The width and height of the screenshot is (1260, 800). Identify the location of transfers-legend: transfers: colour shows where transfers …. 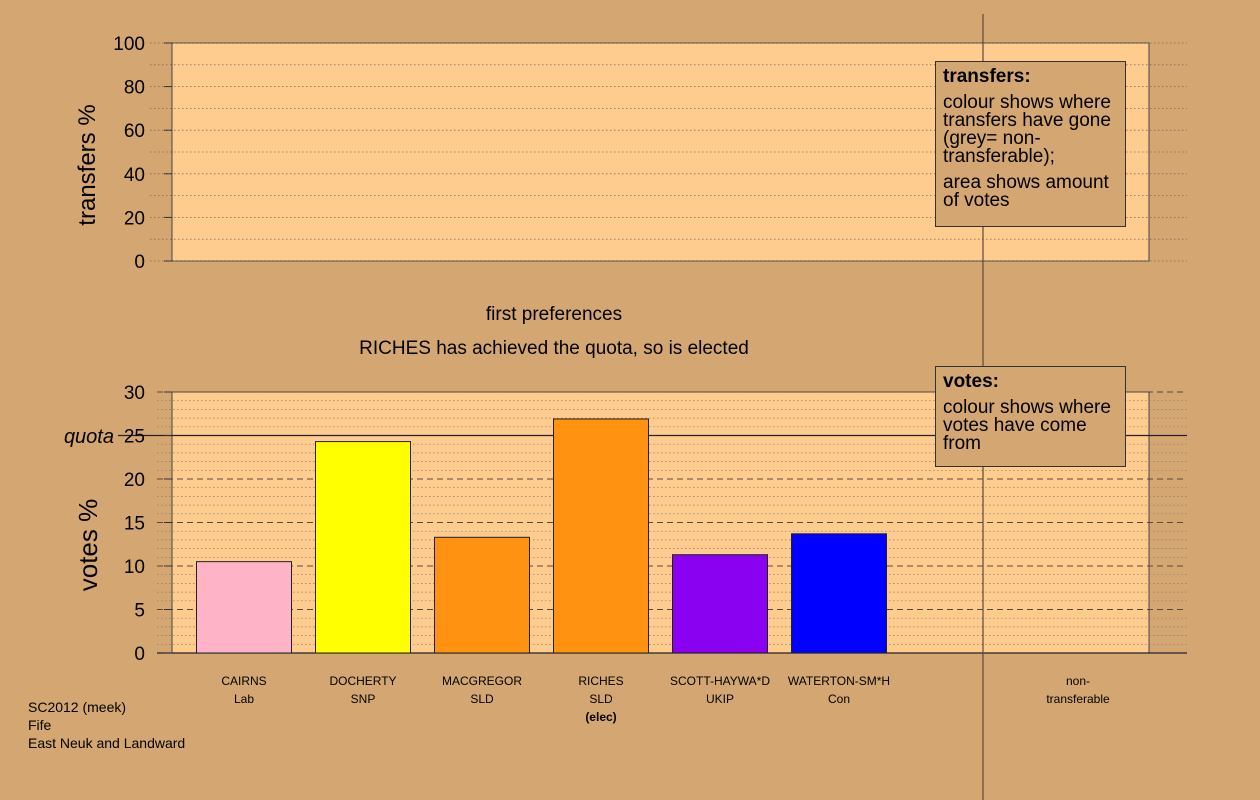
(1030, 144).